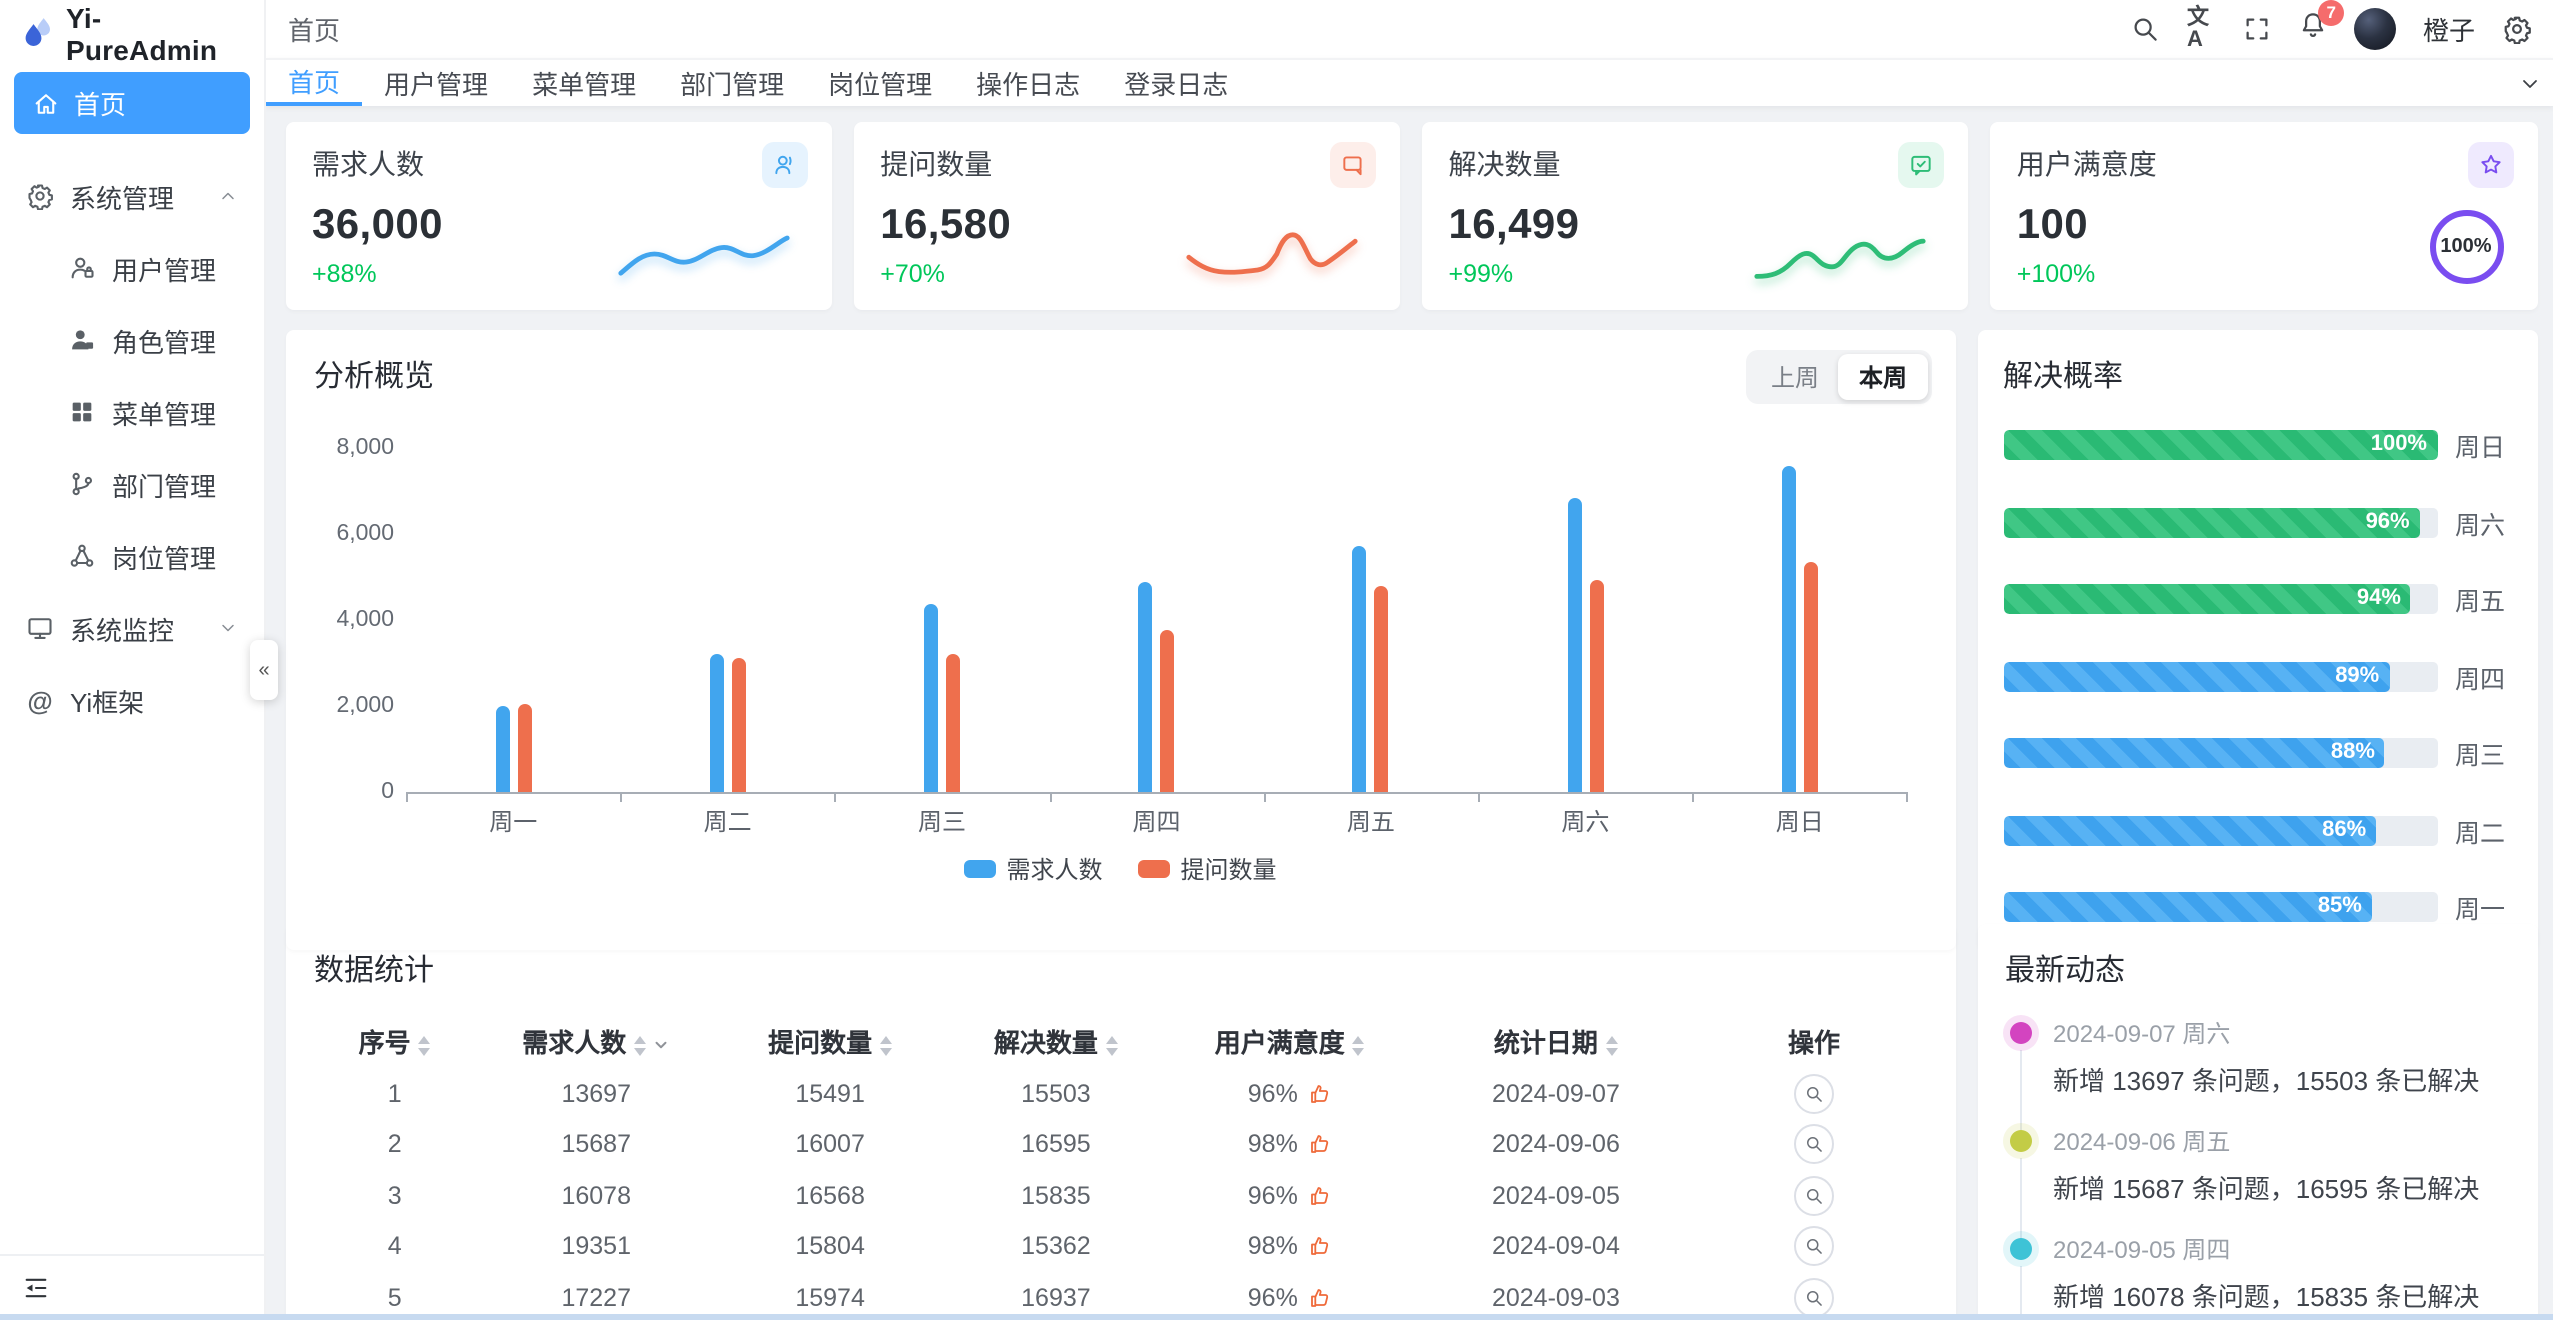  I want to click on collapse-sidebar-icon, so click(36, 1288).